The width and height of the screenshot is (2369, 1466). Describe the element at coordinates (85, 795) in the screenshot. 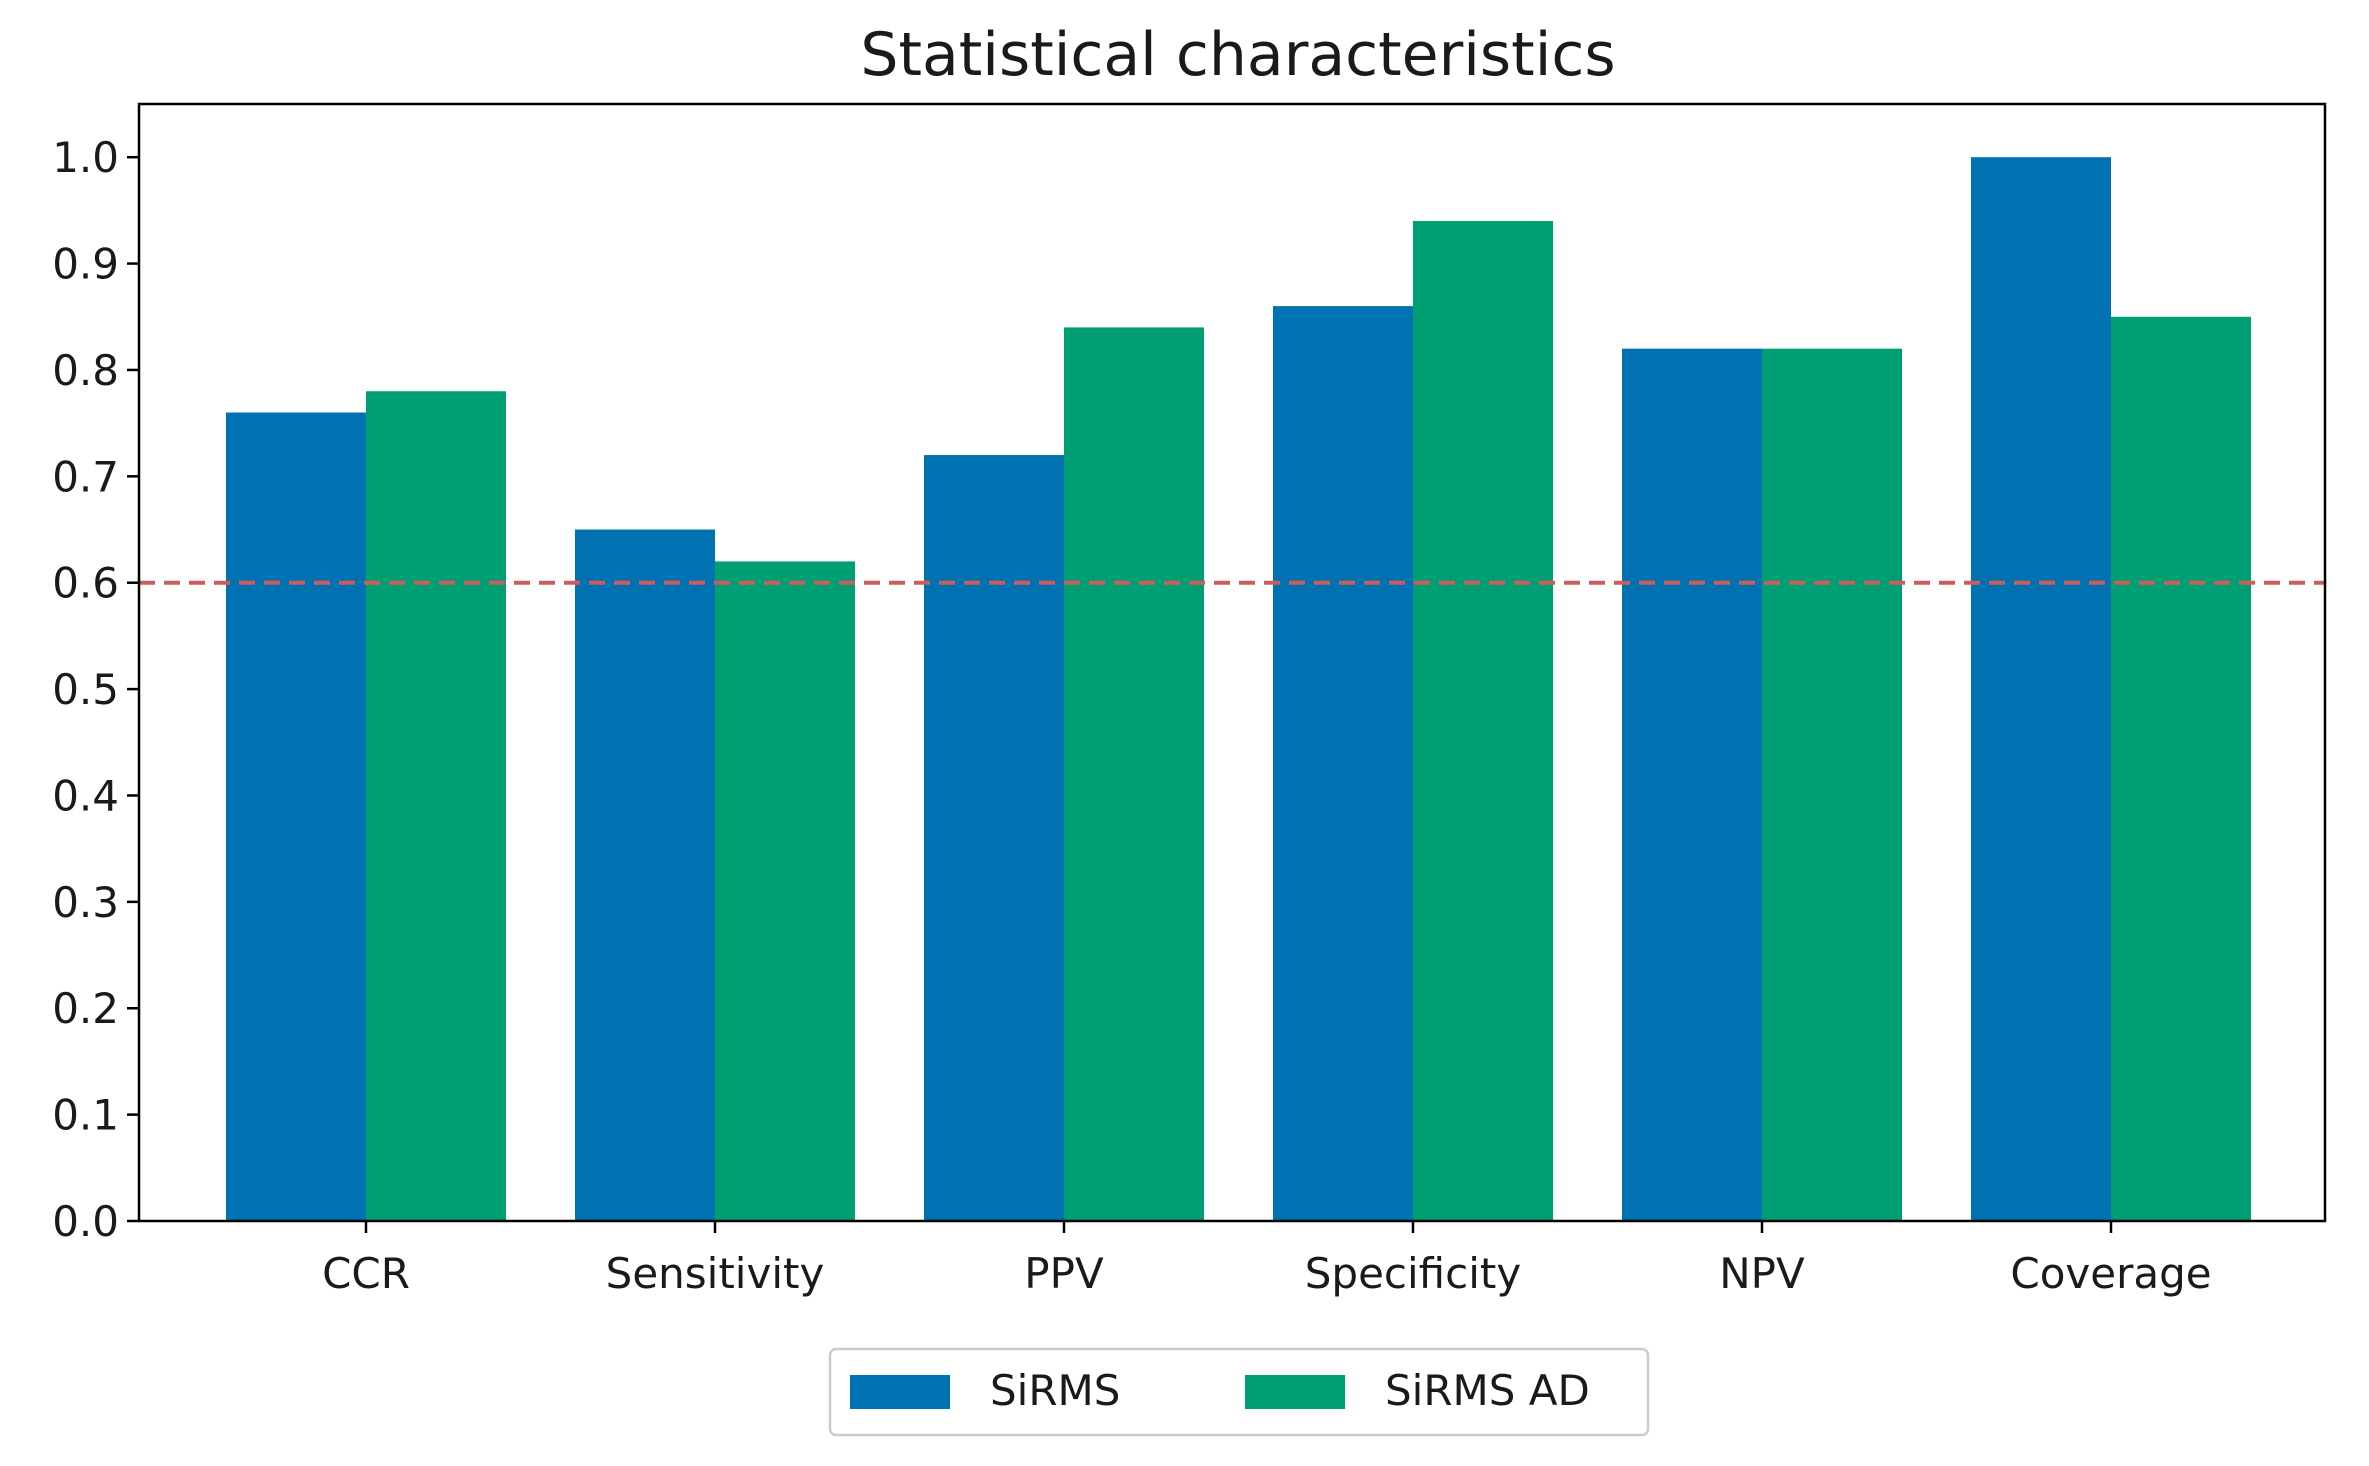

I see `y-tick-label: 0.4` at that location.